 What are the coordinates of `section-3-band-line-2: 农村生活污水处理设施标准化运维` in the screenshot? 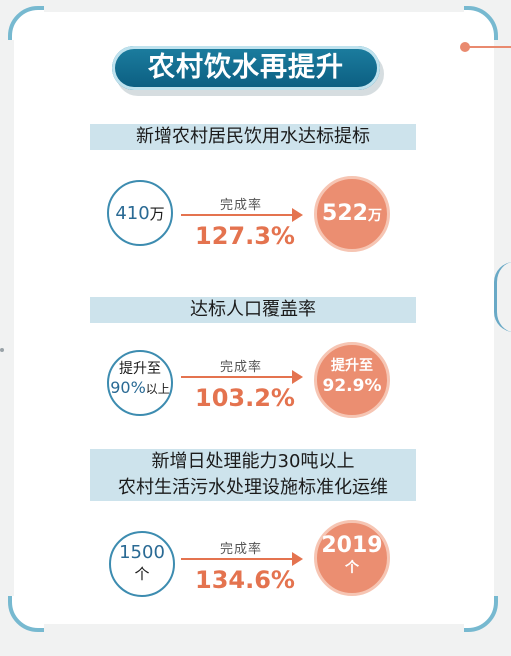 It's located at (253, 487).